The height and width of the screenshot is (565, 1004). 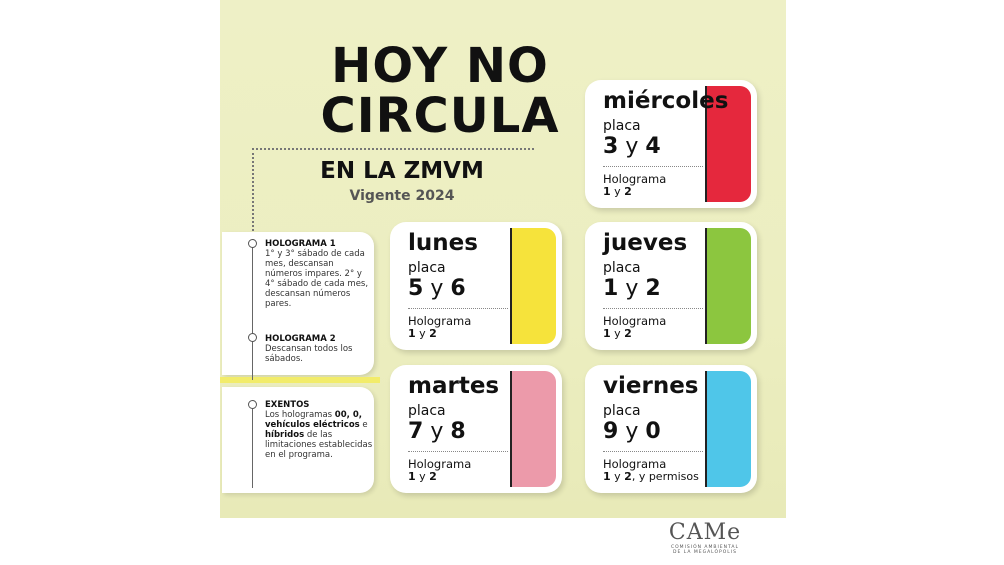 What do you see at coordinates (632, 288) in the screenshot?
I see `plate-digits: 1 y 2` at bounding box center [632, 288].